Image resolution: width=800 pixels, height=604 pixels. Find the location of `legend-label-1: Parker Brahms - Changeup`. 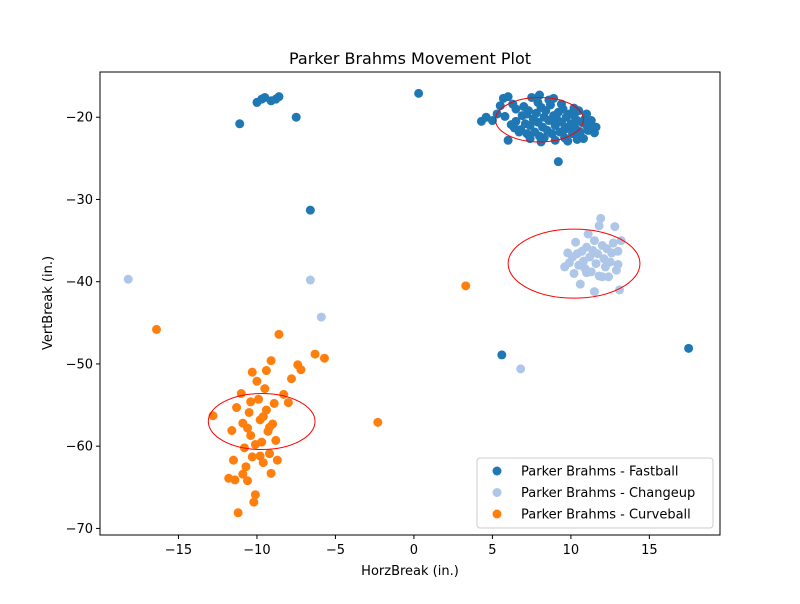

legend-label-1: Parker Brahms - Changeup is located at coordinates (608, 493).